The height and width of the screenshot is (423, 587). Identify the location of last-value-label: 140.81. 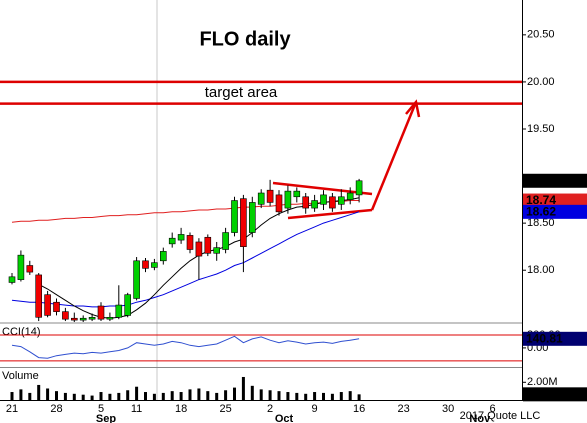
(544, 338).